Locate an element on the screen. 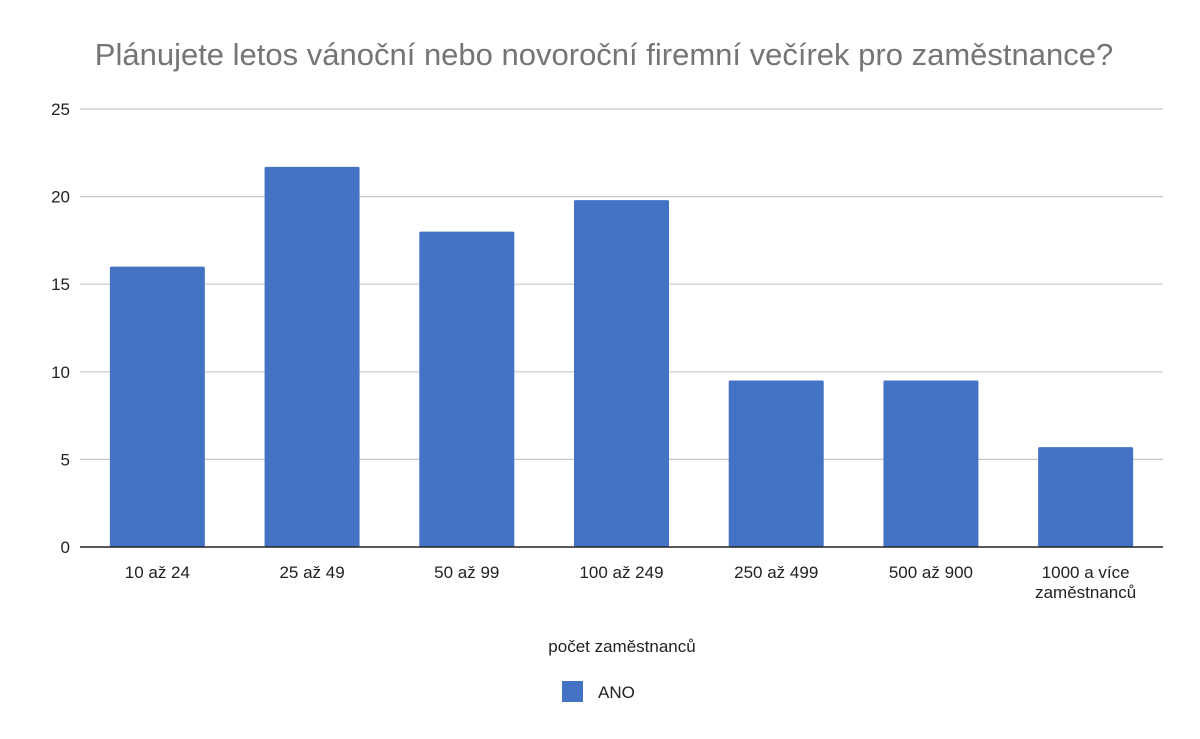 This screenshot has width=1200, height=739. x-tick-label: 10 až 24 is located at coordinates (157, 572).